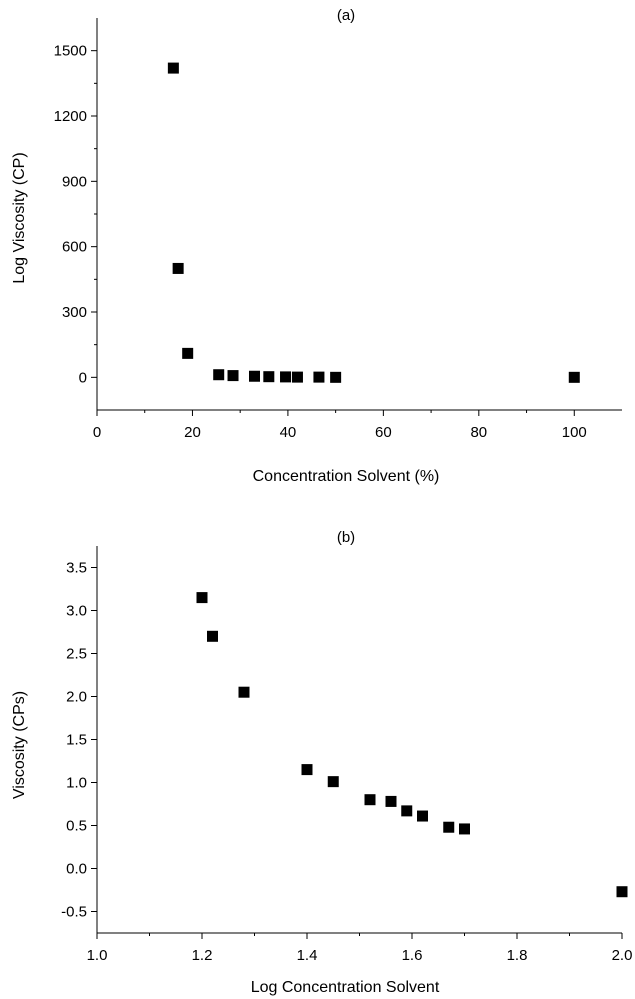  Describe the element at coordinates (346, 476) in the screenshot. I see `chart-a-xlabel: Concentration Solvent (%)` at that location.